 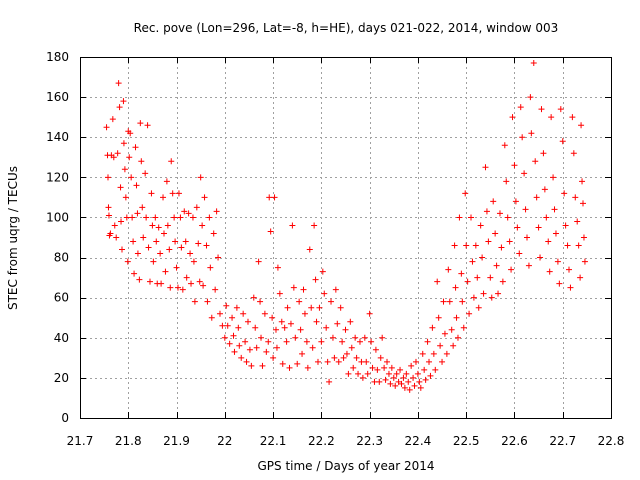 I want to click on y-tick-label: 80, so click(x=61, y=258).